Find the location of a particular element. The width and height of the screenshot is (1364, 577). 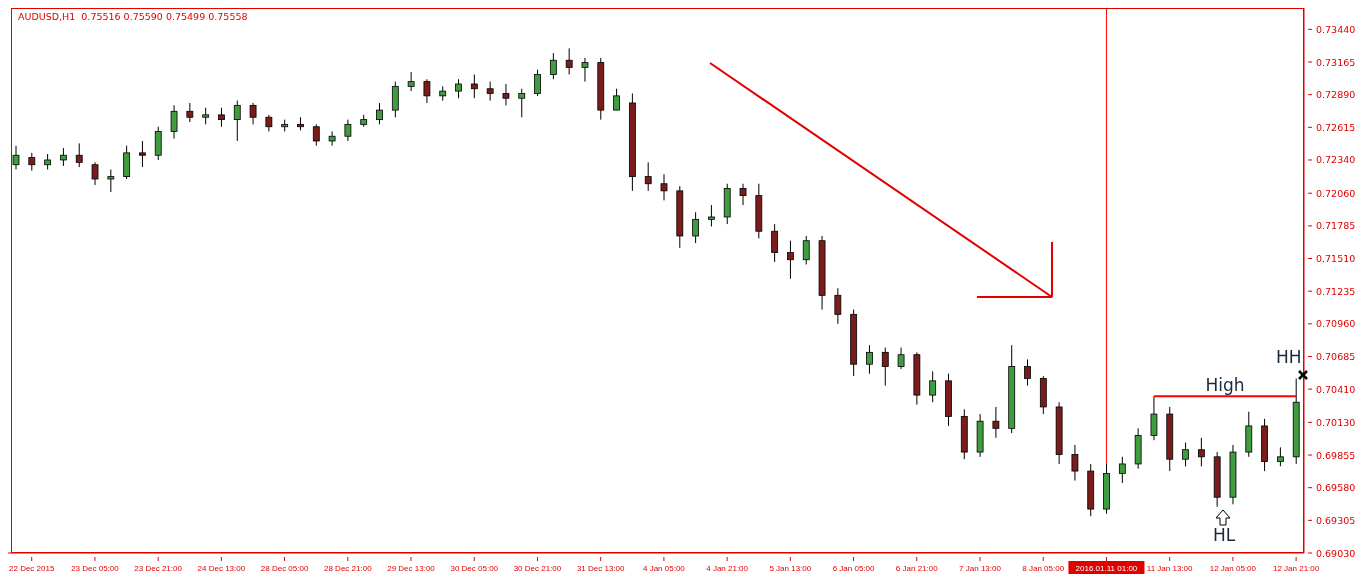

y-tick-label: 0.69305 is located at coordinates (1336, 520).